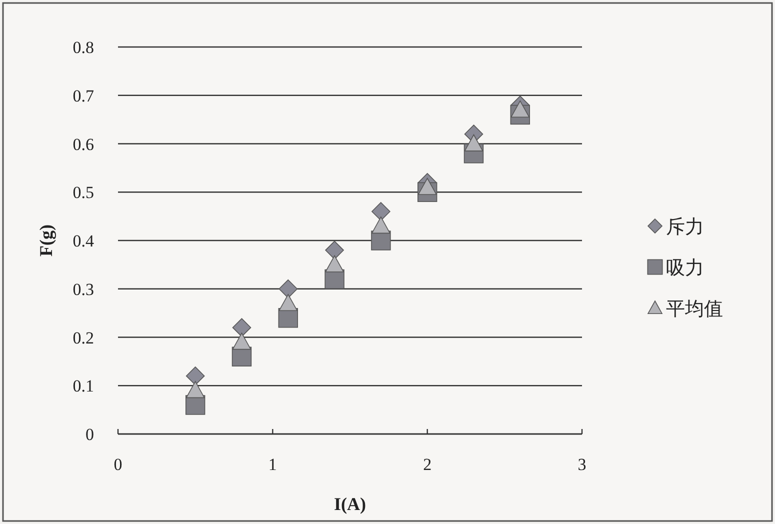 This screenshot has height=524, width=775. I want to click on x-axis-title: I(A), so click(350, 504).